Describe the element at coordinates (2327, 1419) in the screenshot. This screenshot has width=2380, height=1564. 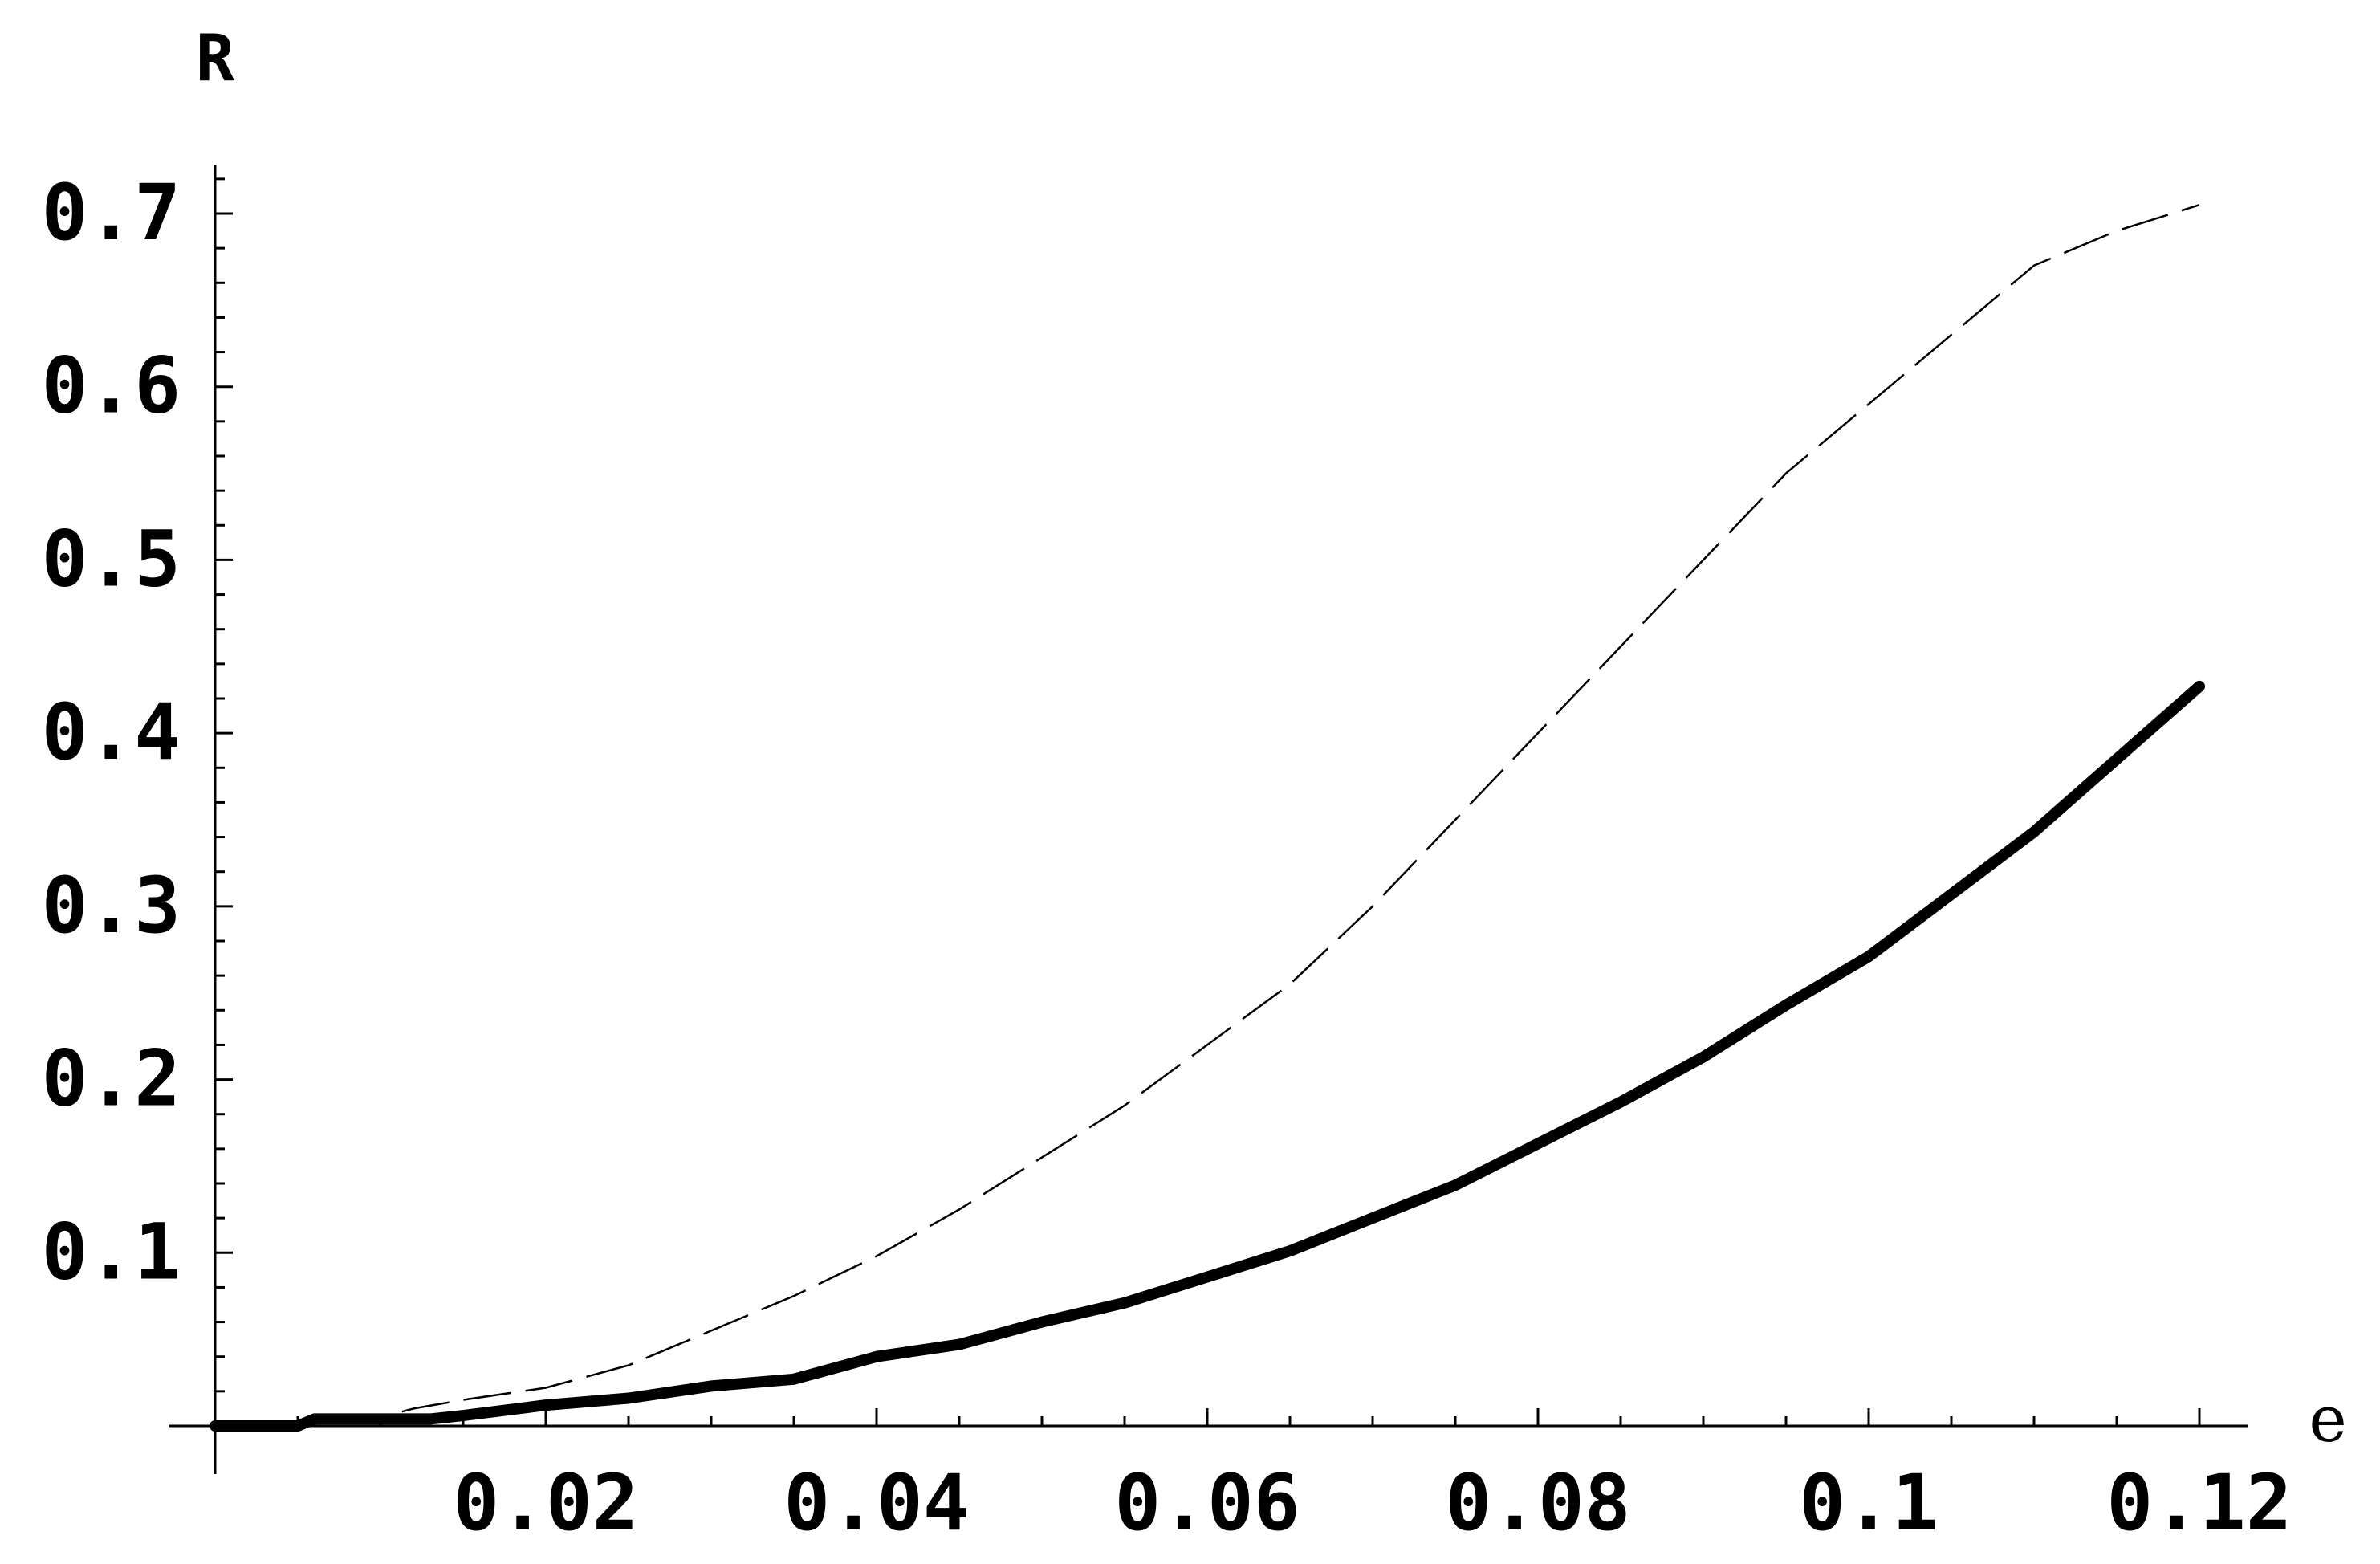
I see `x-axis-title: e` at that location.